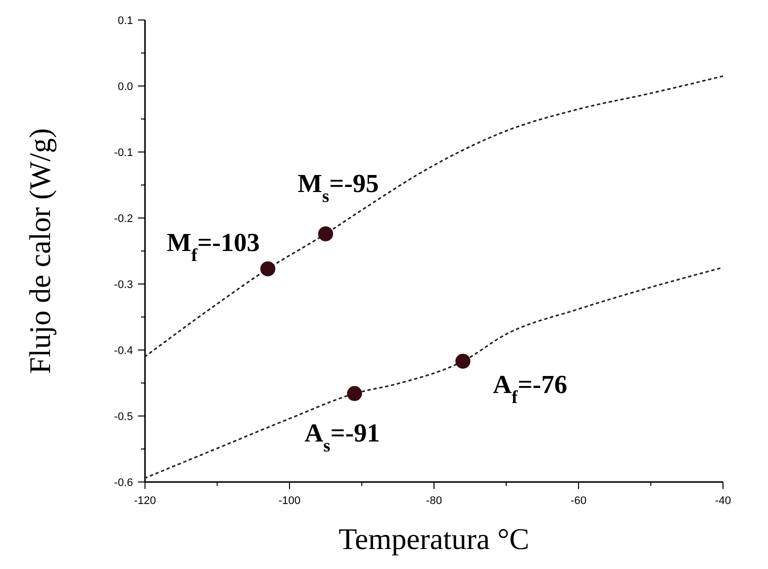 The height and width of the screenshot is (569, 768). I want to click on x-axis-title: Temperatura °C, so click(434, 539).